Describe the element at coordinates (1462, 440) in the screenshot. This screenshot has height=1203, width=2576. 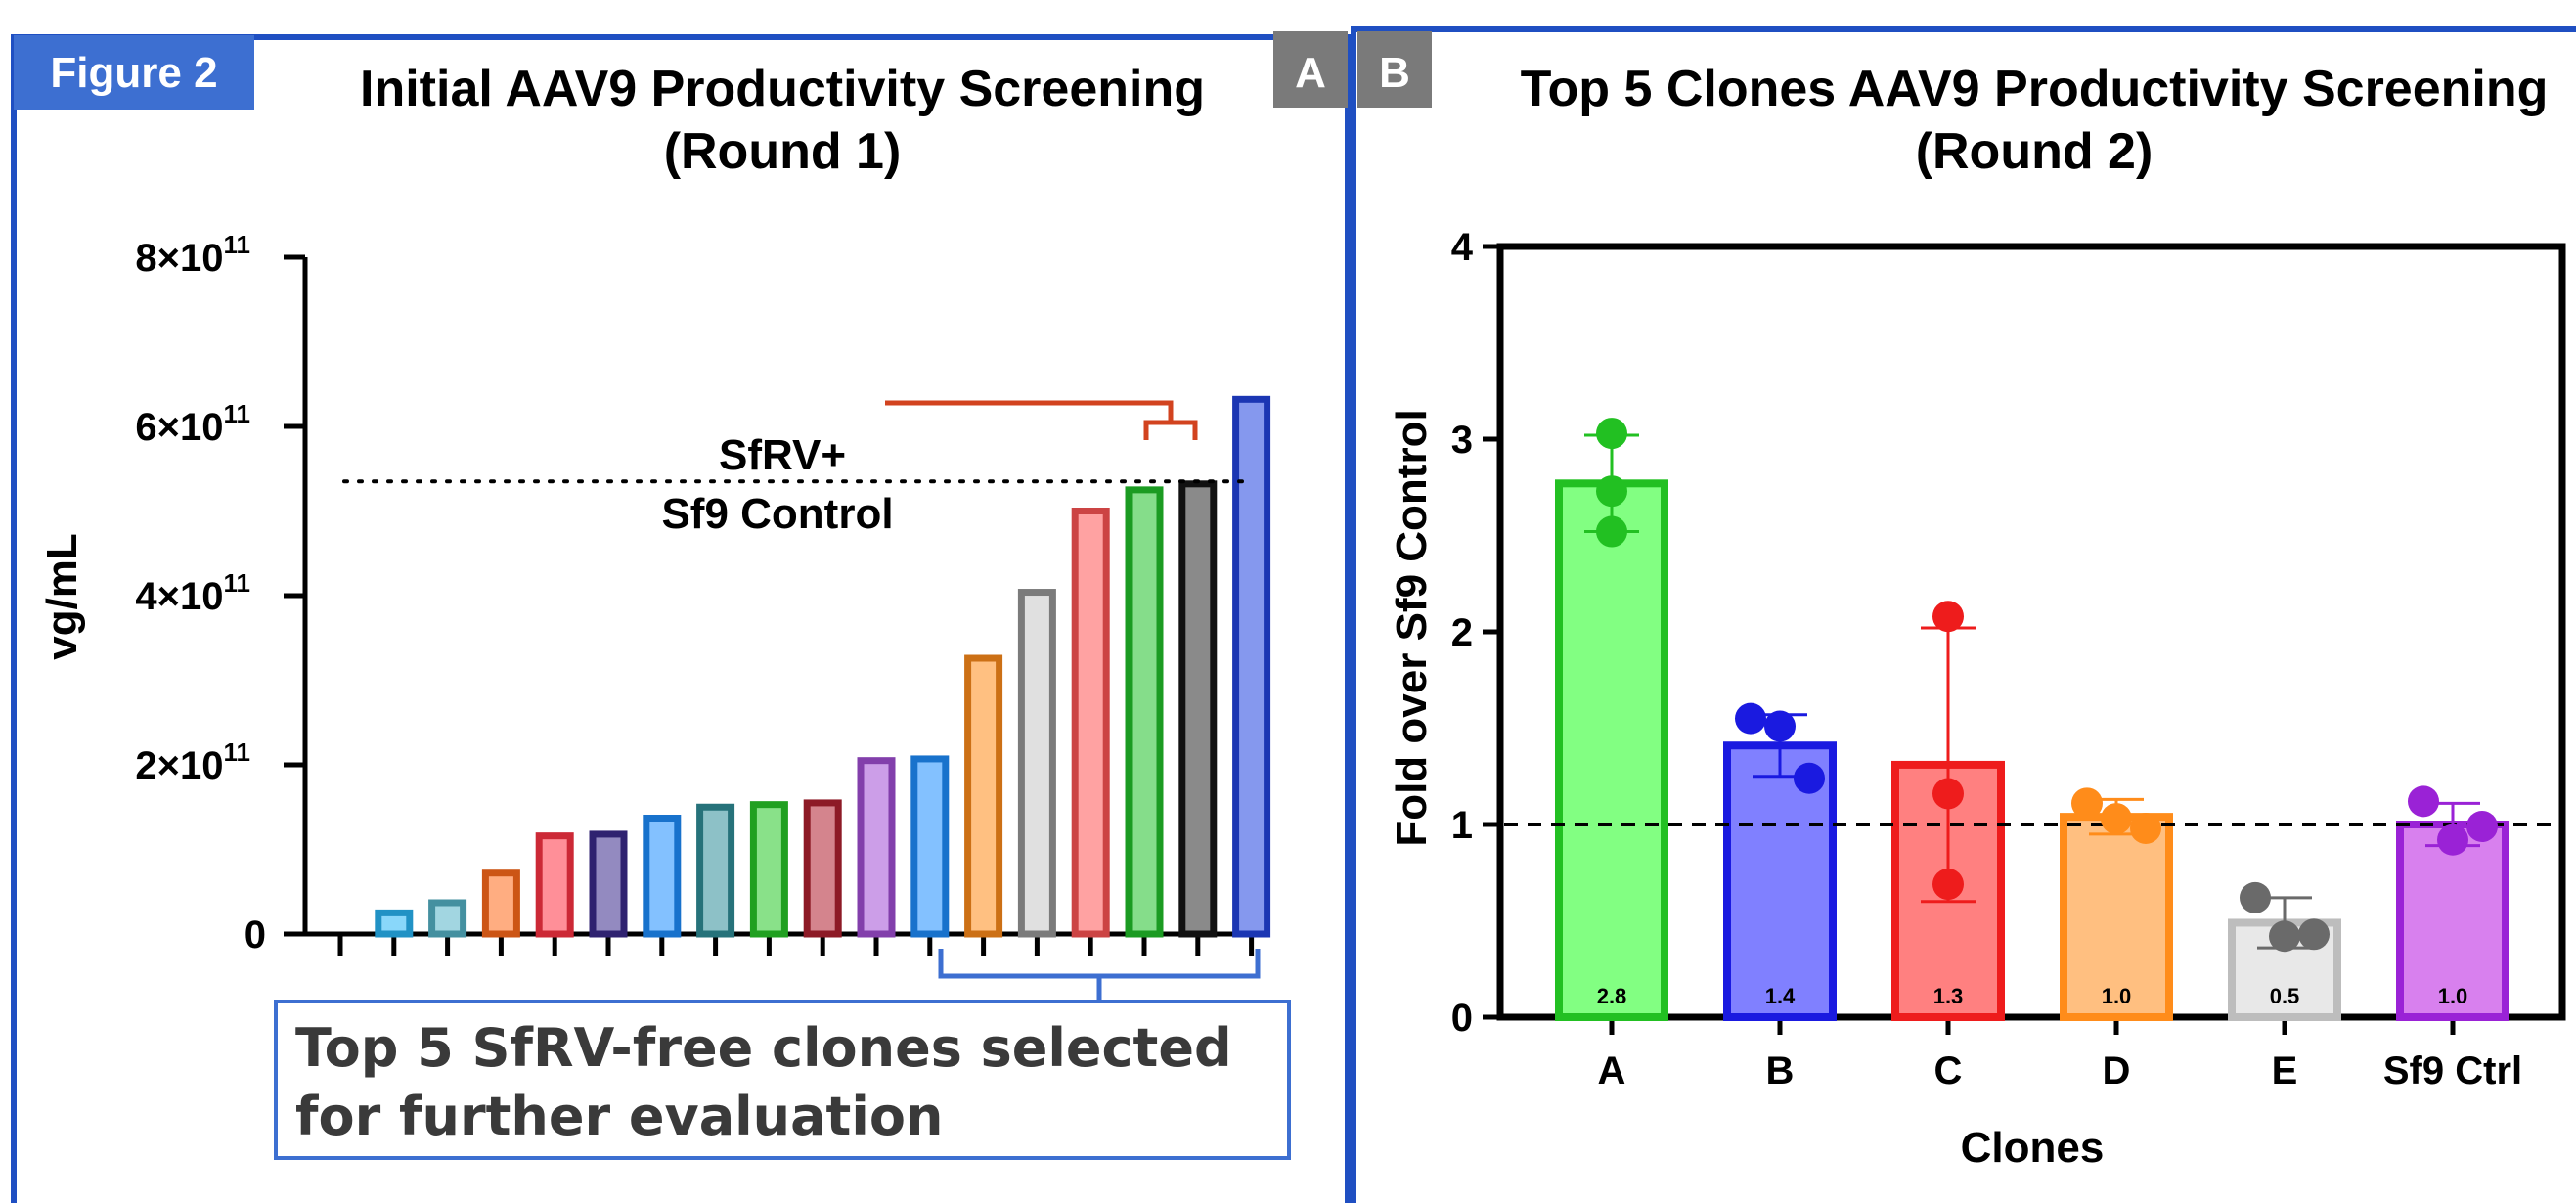
I see `panel-b-ytick-label: 3` at that location.